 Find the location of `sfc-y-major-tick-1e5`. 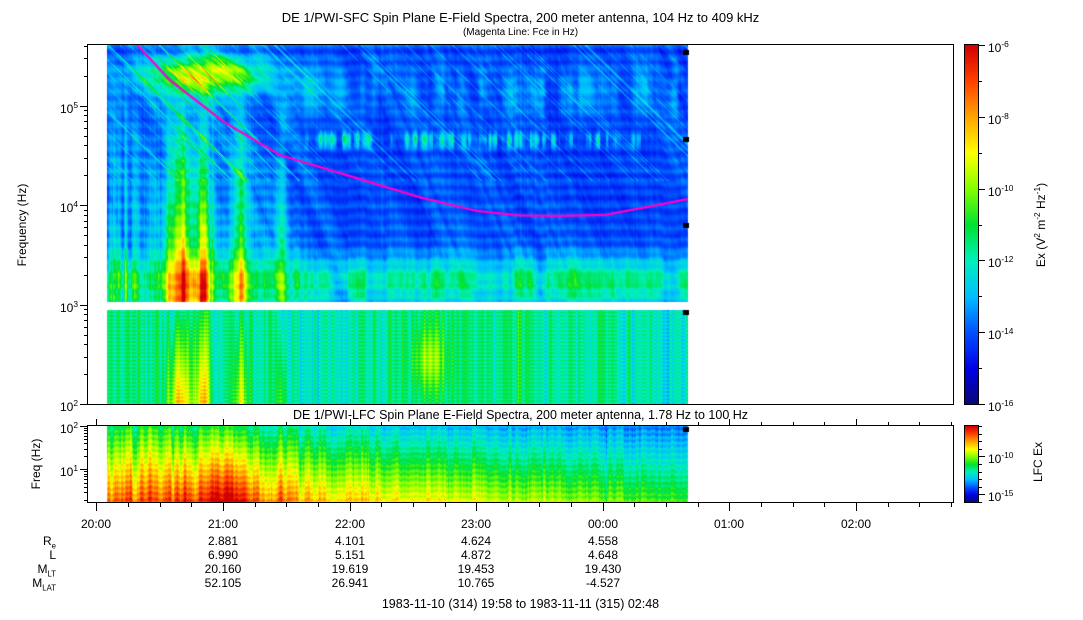

sfc-y-major-tick-1e5 is located at coordinates (84, 106).